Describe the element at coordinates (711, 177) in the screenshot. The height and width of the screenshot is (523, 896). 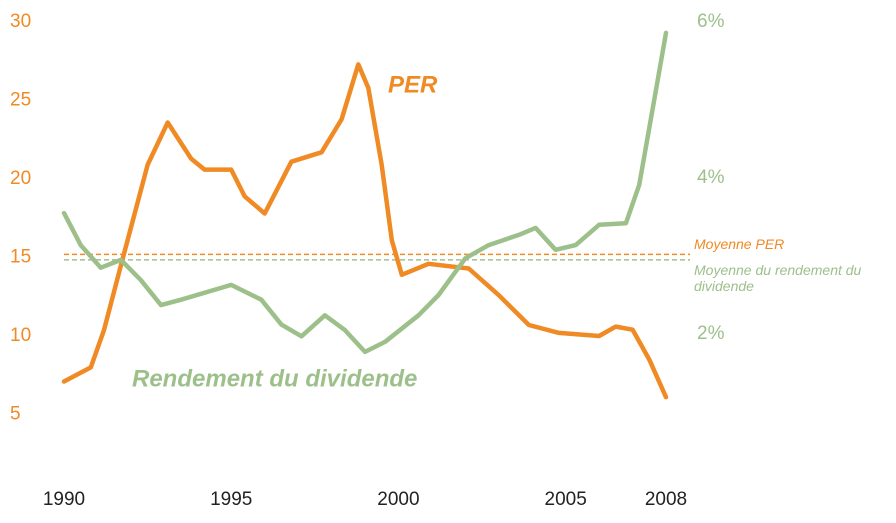
I see `y2-tick-label: 4%` at that location.